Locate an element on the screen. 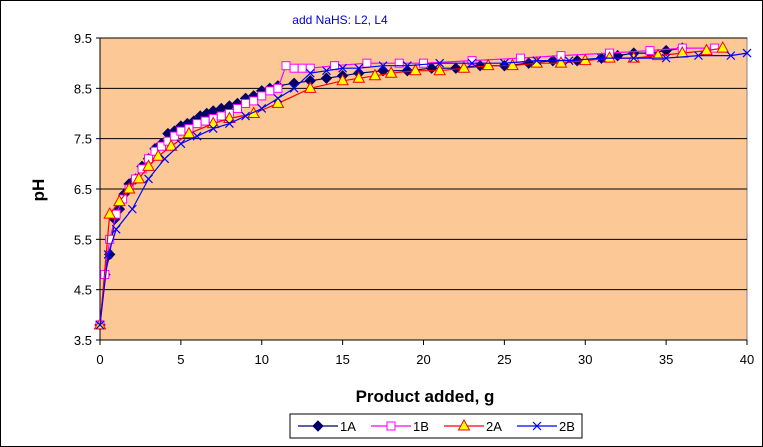 The image size is (763, 447). x-tick-label-6: 30 is located at coordinates (585, 359).